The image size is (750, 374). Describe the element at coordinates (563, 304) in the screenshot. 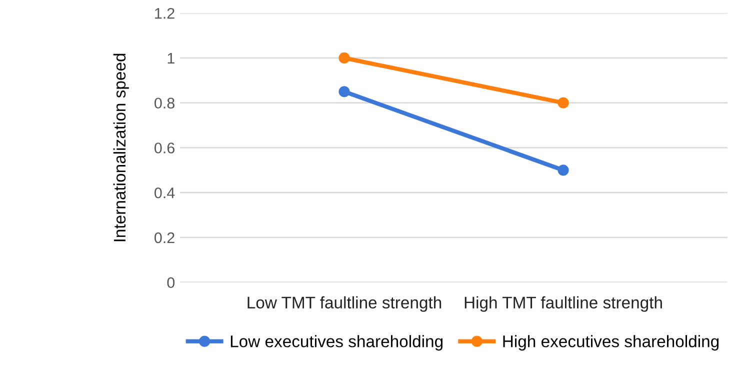

I see `x-tick-label: High TMT faultline strength` at that location.